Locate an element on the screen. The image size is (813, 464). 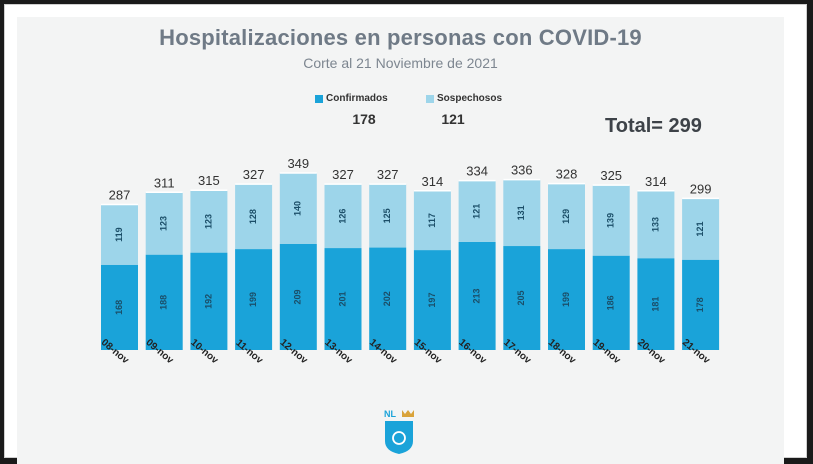
bar-confirmados-11-nov is located at coordinates (254, 299).